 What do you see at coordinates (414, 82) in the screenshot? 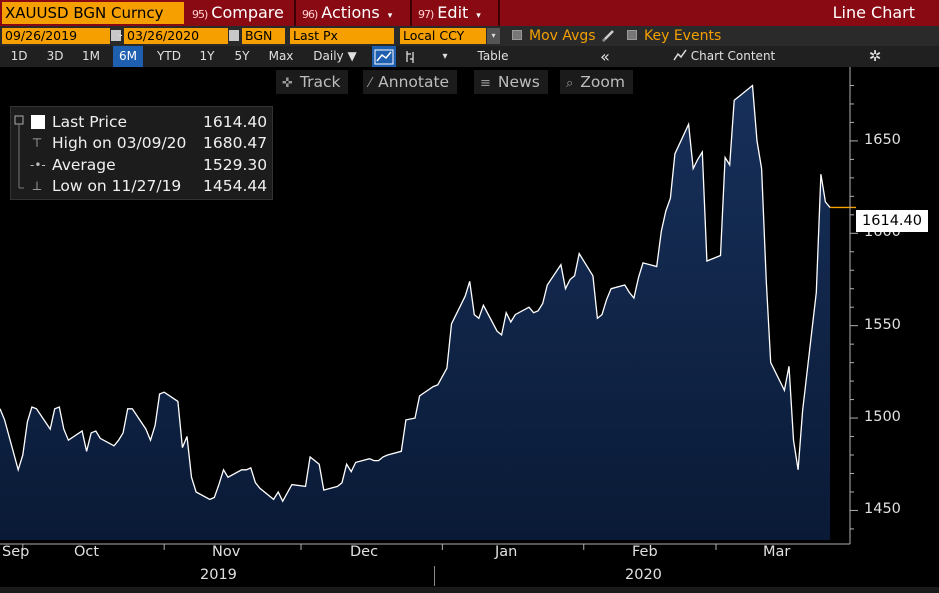
I see `annotate-label: Annotate` at bounding box center [414, 82].